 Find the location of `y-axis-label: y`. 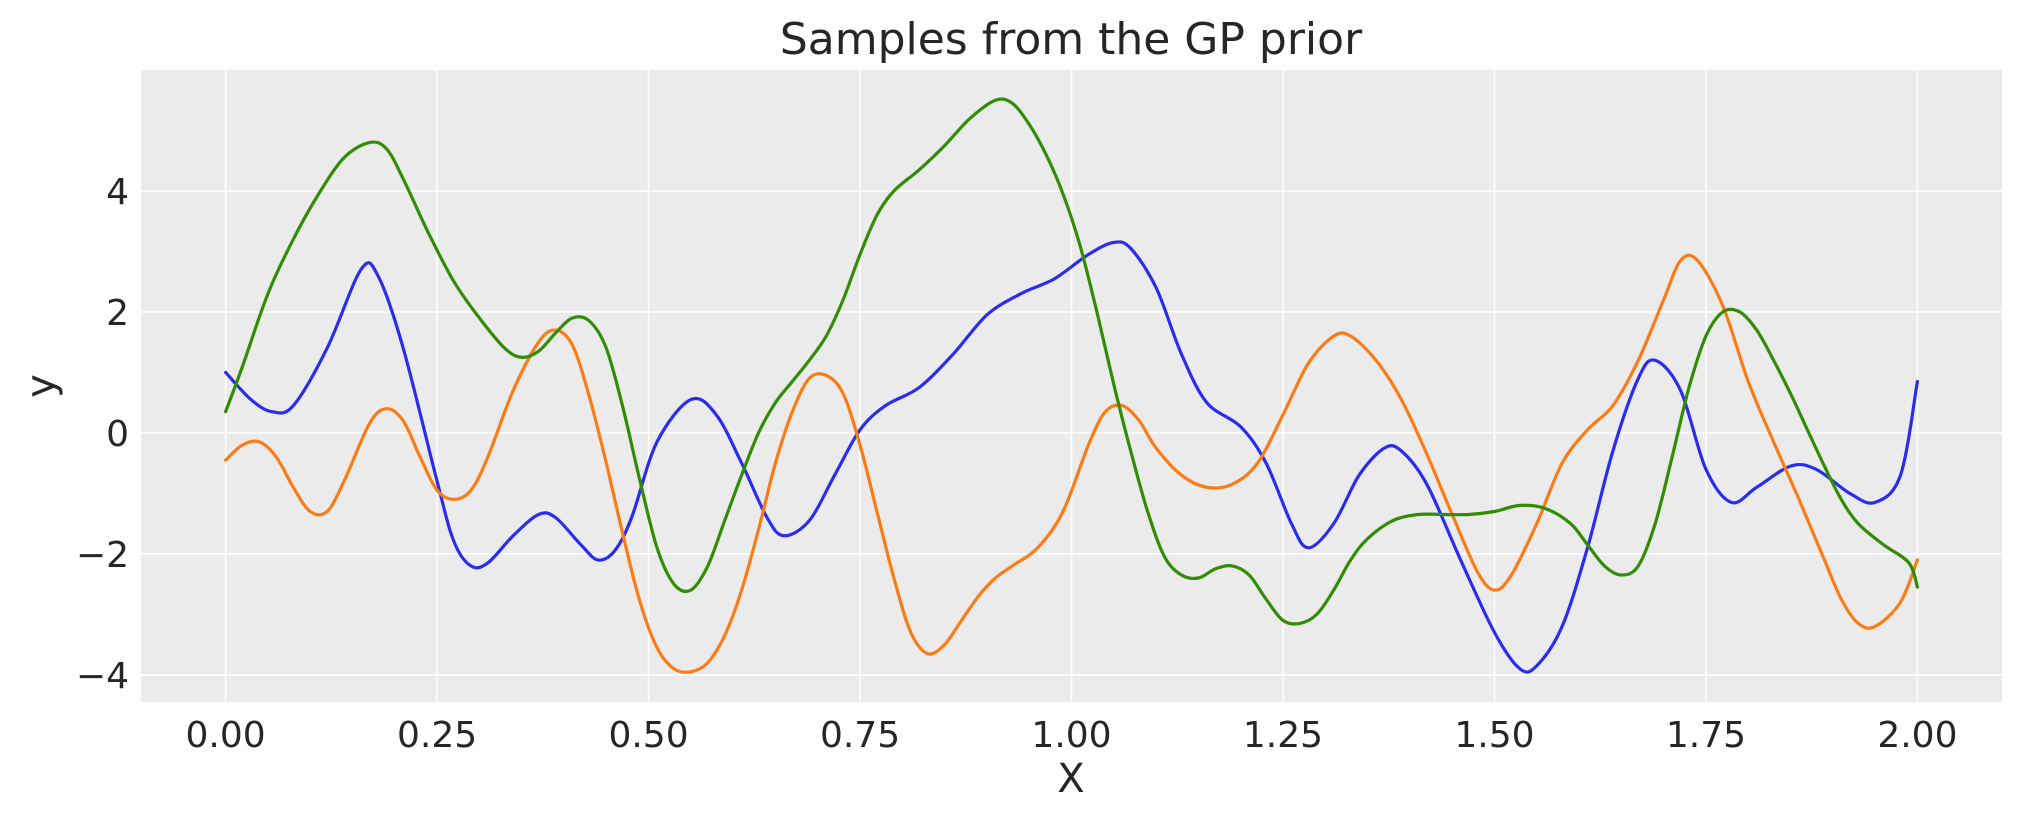

y-axis-label: y is located at coordinates (41, 386).